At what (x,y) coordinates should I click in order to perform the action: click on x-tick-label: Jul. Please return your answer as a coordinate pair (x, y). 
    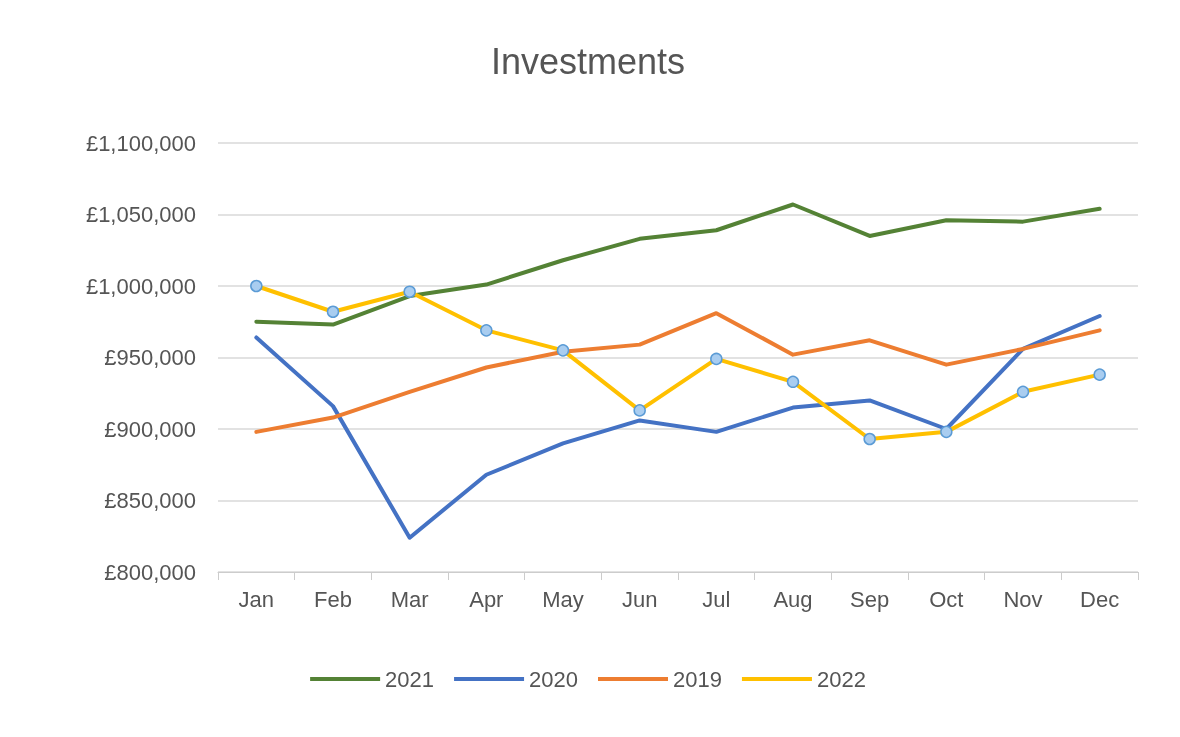
    Looking at the image, I should click on (716, 599).